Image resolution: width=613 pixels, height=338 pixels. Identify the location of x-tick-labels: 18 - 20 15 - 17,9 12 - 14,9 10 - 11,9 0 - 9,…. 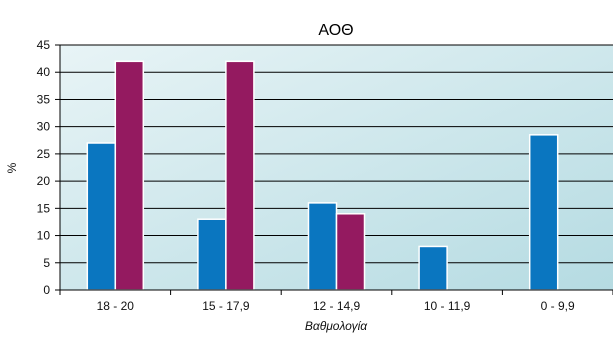
(336, 306).